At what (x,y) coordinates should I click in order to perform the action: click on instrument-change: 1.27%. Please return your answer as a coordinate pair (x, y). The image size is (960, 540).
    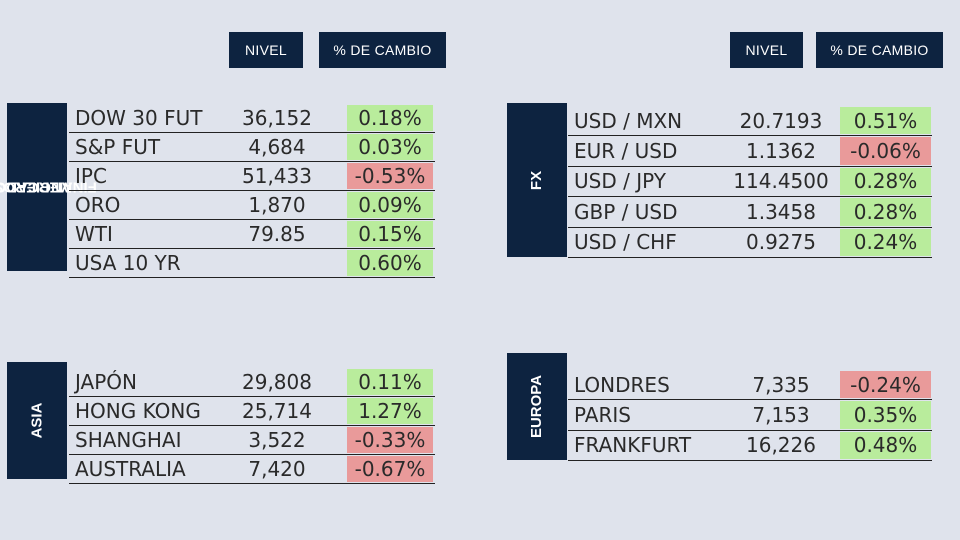
    Looking at the image, I should click on (390, 411).